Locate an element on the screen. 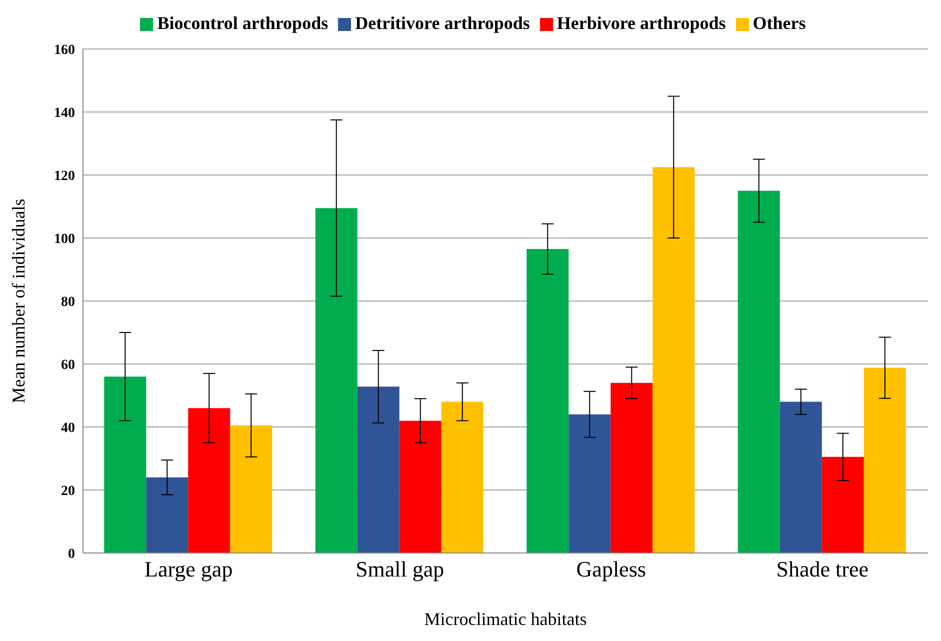 This screenshot has height=641, width=941. y-tick-label: 0 is located at coordinates (71, 554).